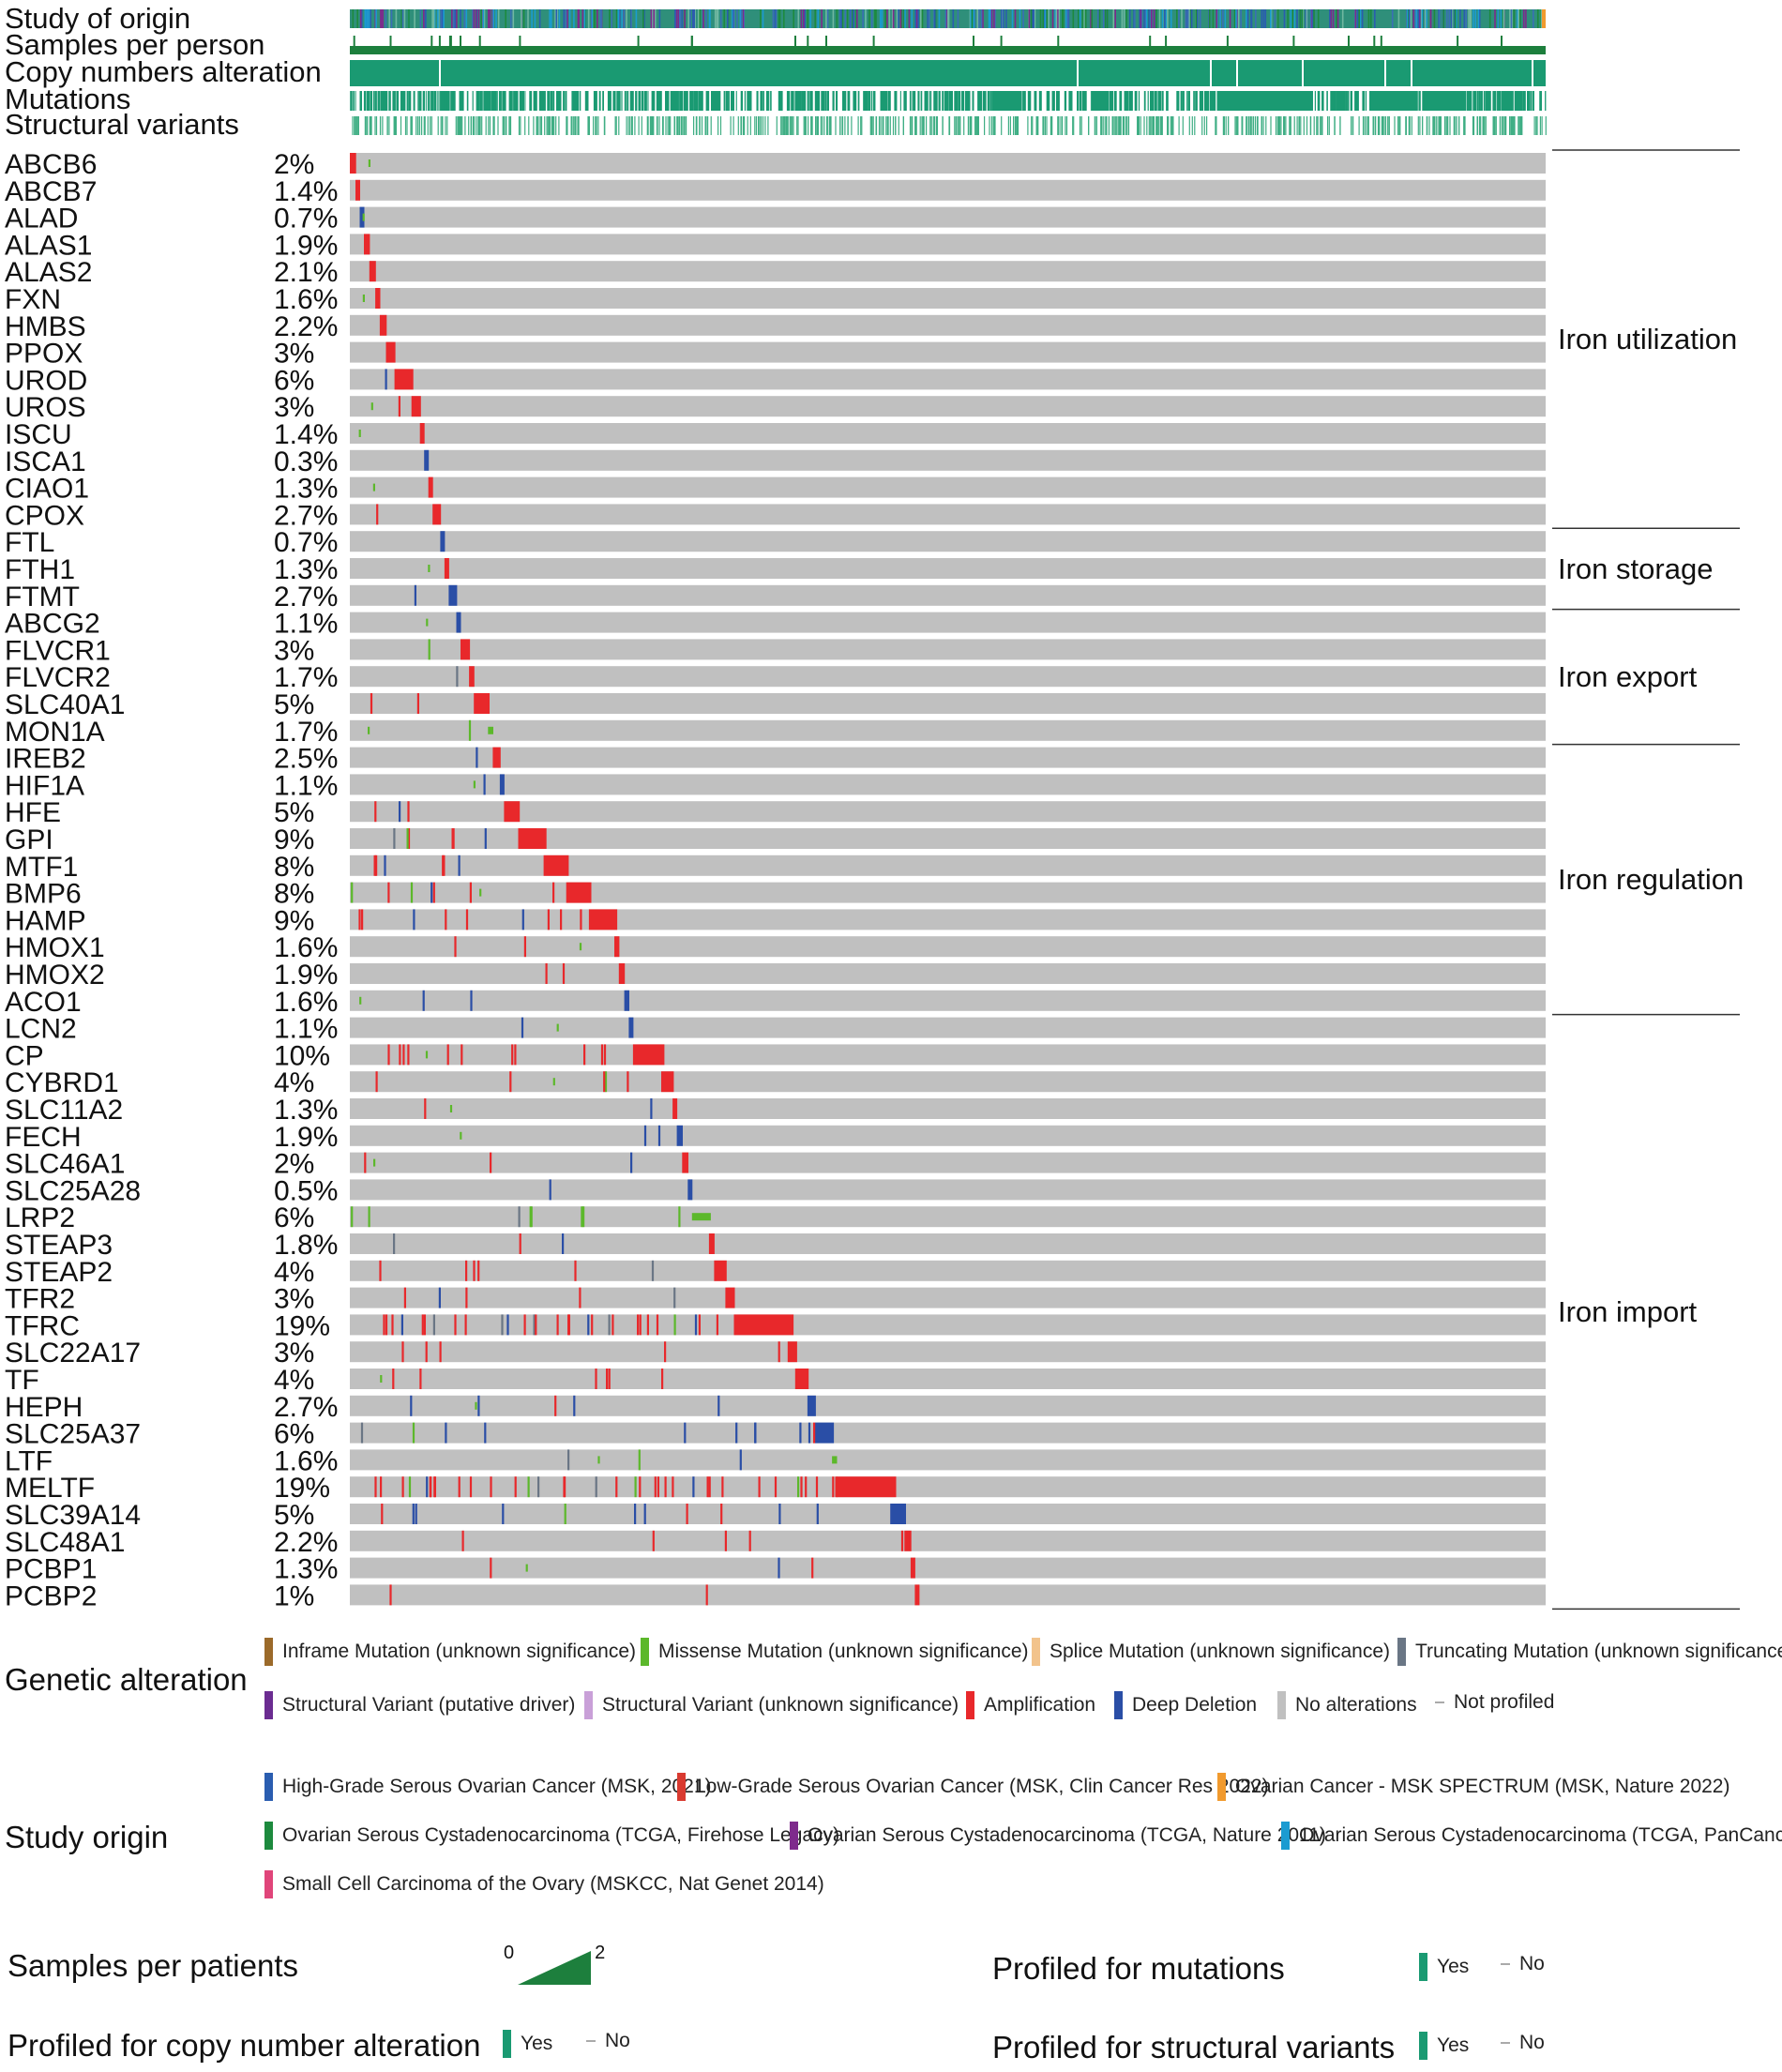 This screenshot has height=2072, width=1782. I want to click on samples-gradient: 0 2, so click(554, 1964).